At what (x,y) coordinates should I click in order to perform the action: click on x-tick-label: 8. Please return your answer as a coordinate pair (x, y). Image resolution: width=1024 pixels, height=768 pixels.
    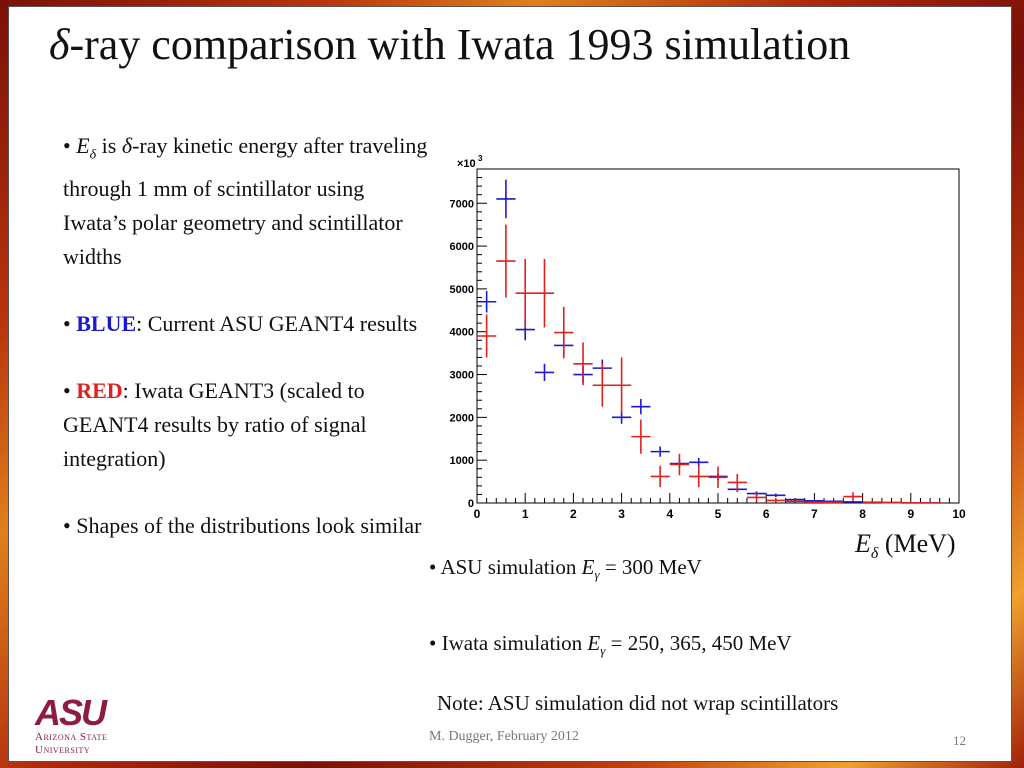
    Looking at the image, I should click on (862, 514).